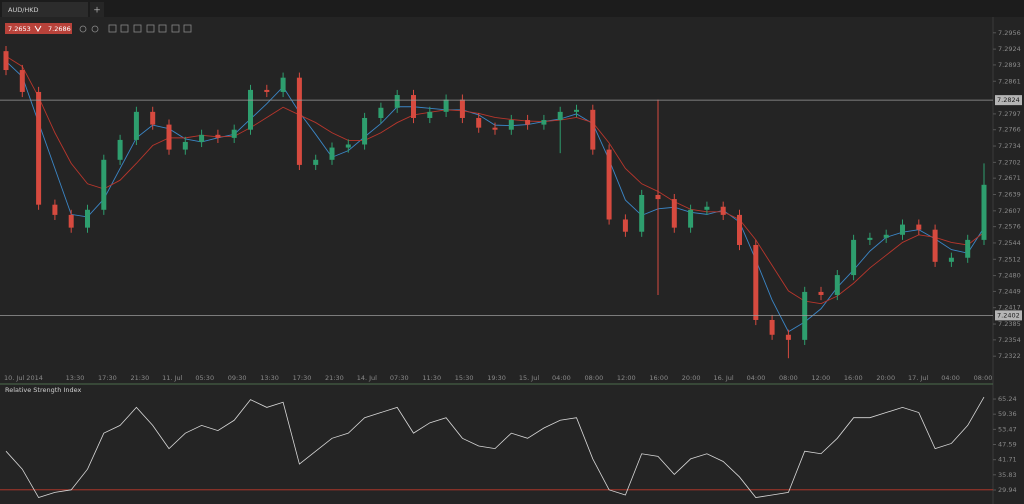  Describe the element at coordinates (1008, 100) in the screenshot. I see `level-label: 7.2824` at that location.